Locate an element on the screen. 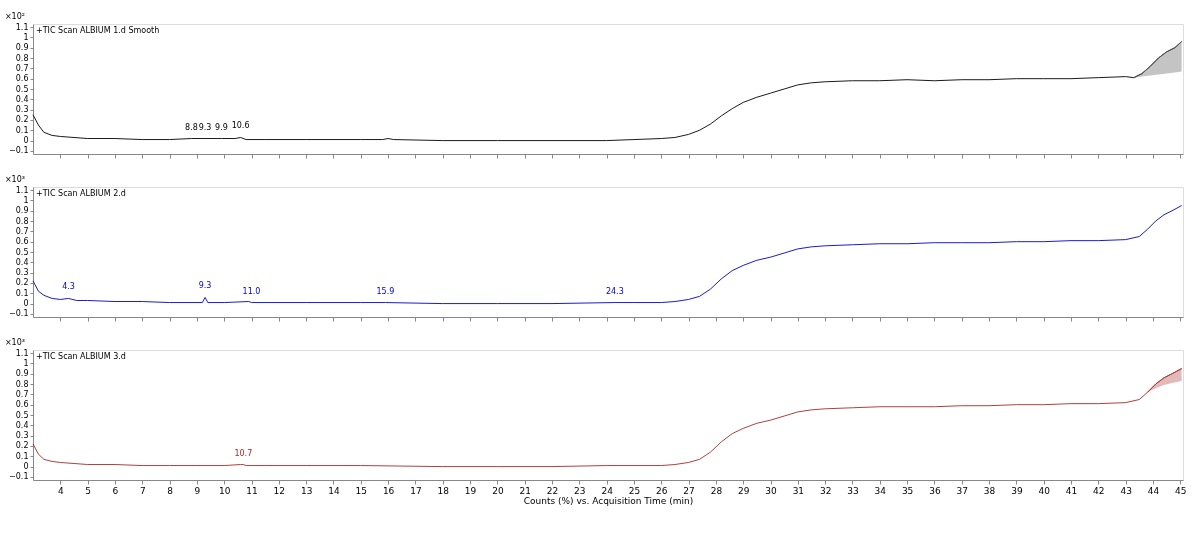 The height and width of the screenshot is (539, 1199). x-tick-label: 15 is located at coordinates (361, 490).